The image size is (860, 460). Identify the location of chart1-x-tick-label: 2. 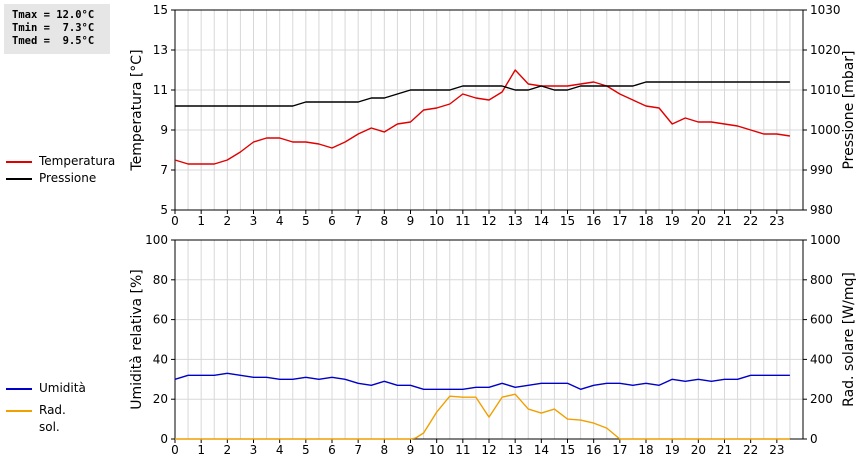
(228, 221).